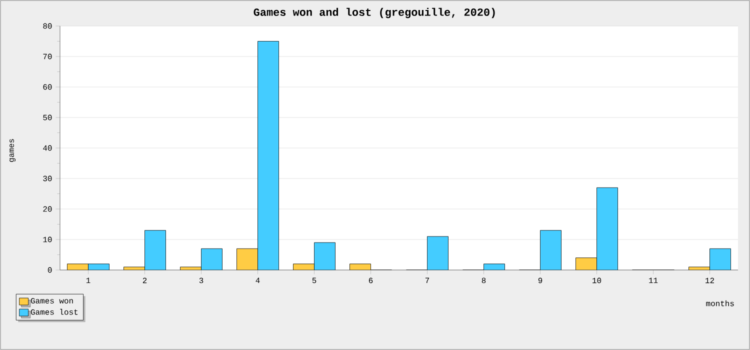  What do you see at coordinates (374, 13) in the screenshot?
I see `chart-title: Games won and lost (gregouille, 2020)` at bounding box center [374, 13].